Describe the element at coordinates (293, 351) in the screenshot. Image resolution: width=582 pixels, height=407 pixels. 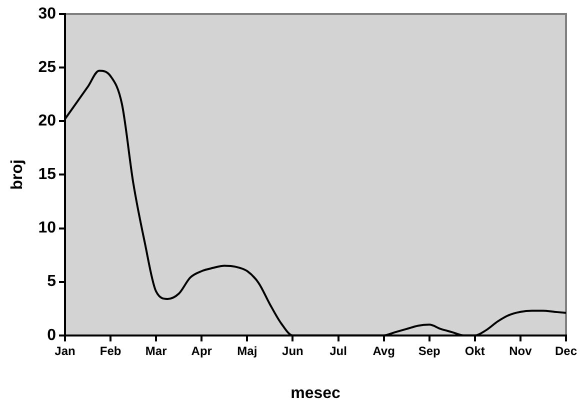
I see `x-tick-label: Jun` at that location.